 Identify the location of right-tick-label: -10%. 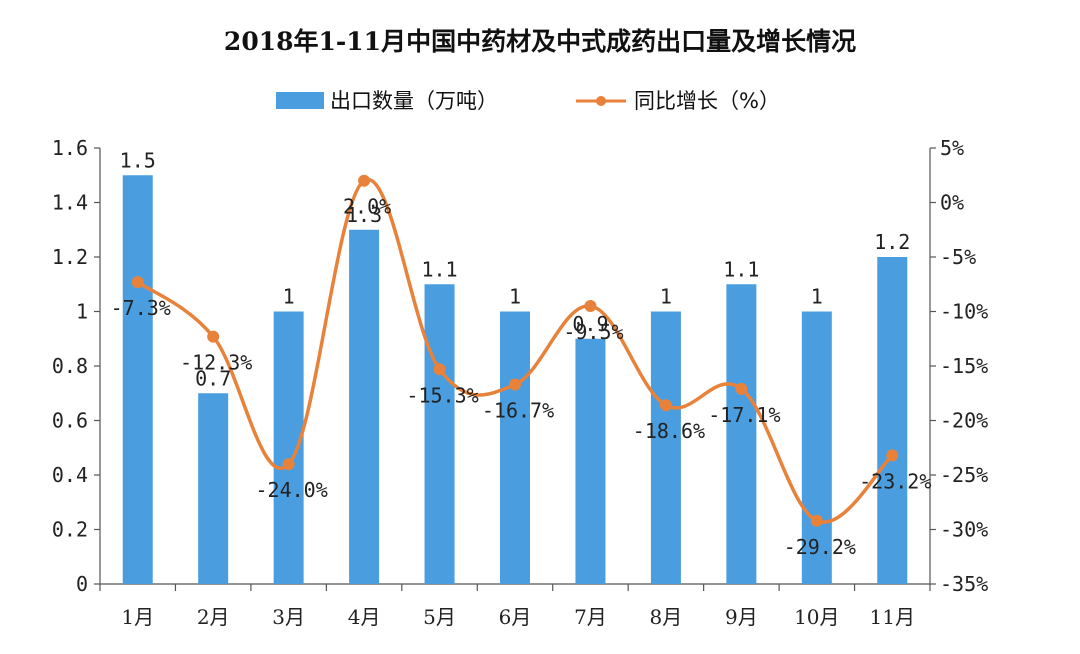
(964, 312).